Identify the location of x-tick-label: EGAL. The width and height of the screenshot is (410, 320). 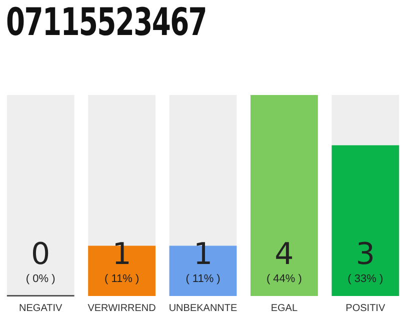
(284, 308).